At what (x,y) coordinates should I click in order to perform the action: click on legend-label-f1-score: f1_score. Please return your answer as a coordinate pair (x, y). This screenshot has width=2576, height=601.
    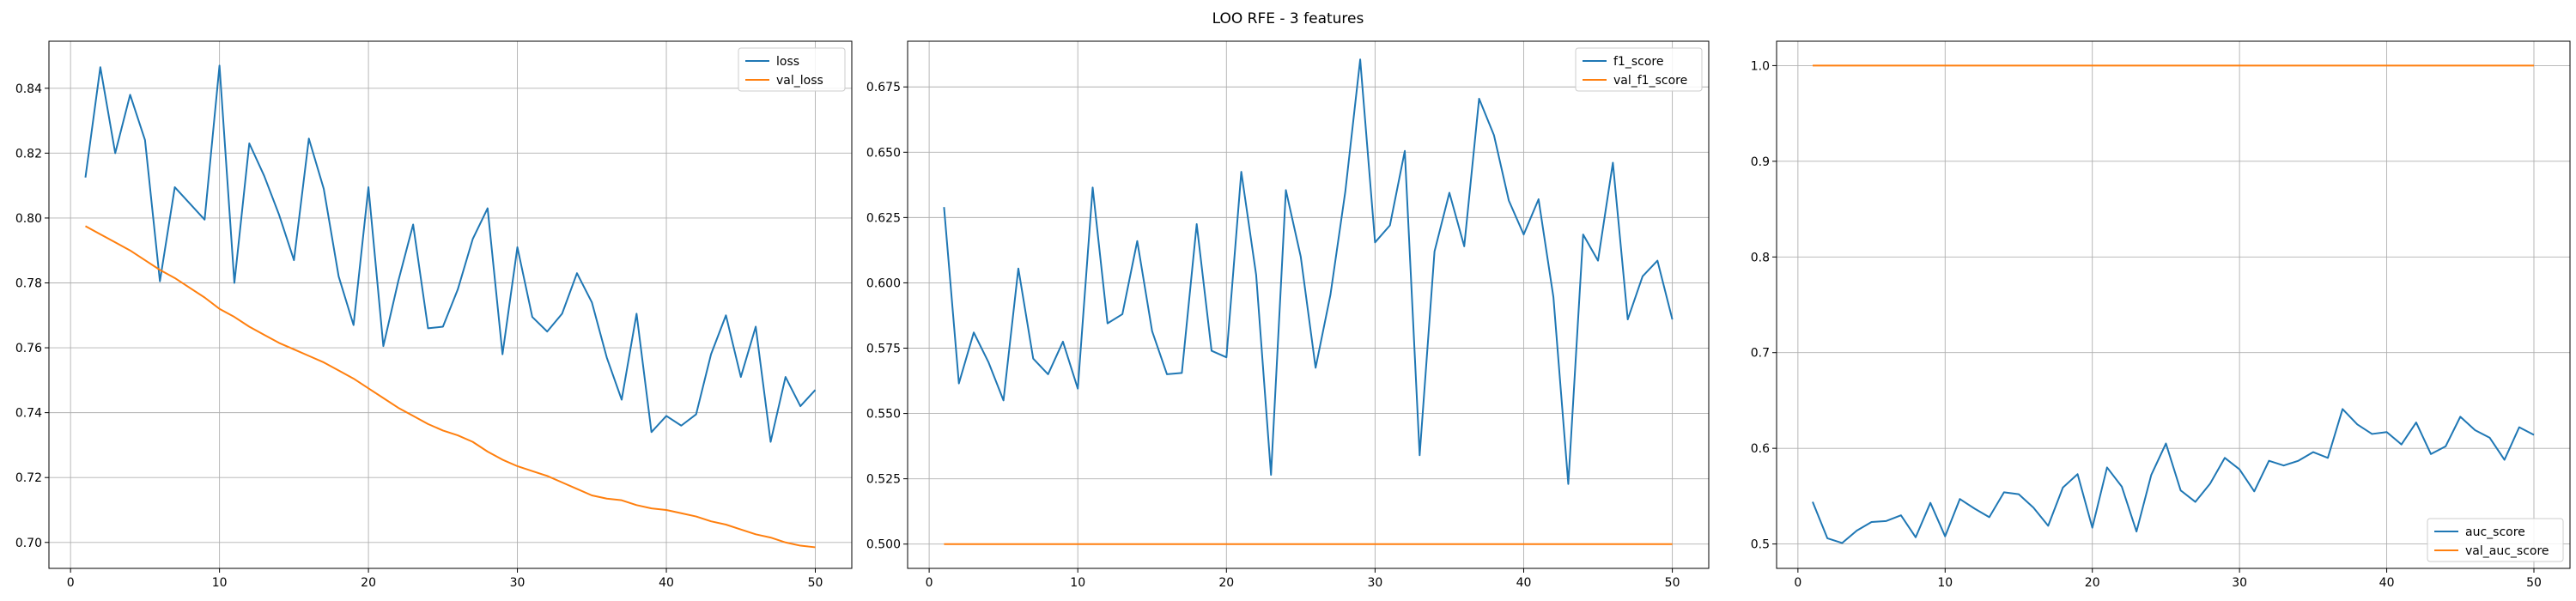
    Looking at the image, I should click on (1638, 62).